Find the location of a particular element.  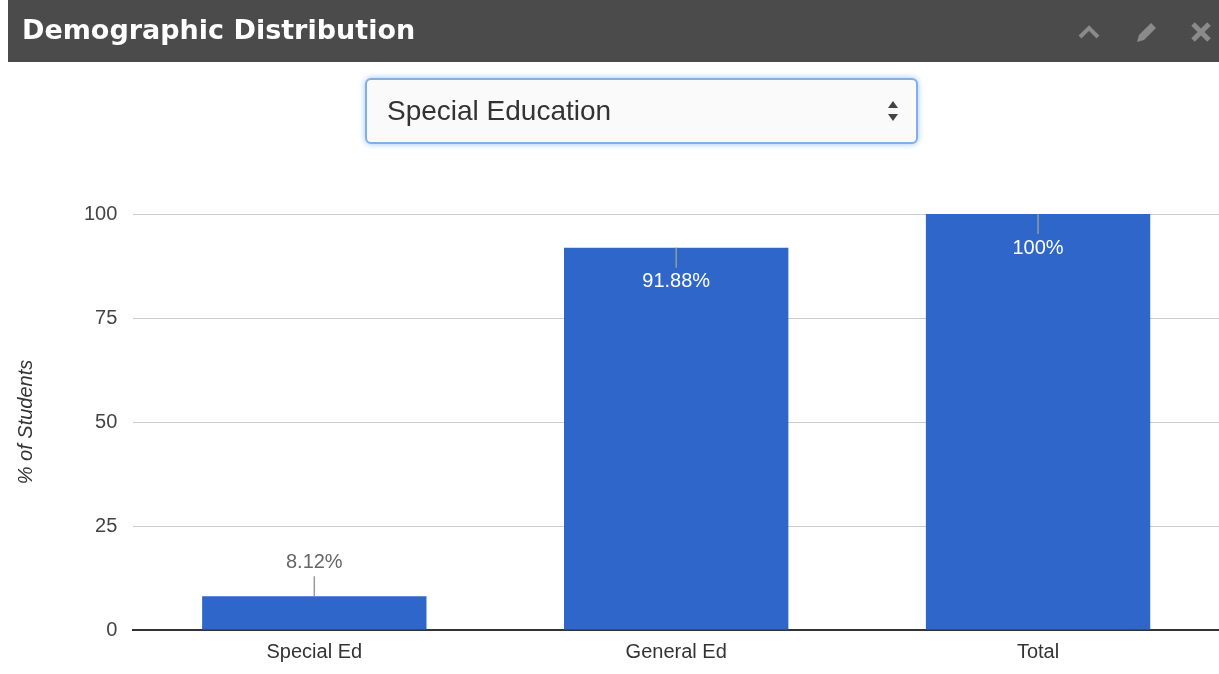

chart-title: Demographic Distribution is located at coordinates (219, 29).